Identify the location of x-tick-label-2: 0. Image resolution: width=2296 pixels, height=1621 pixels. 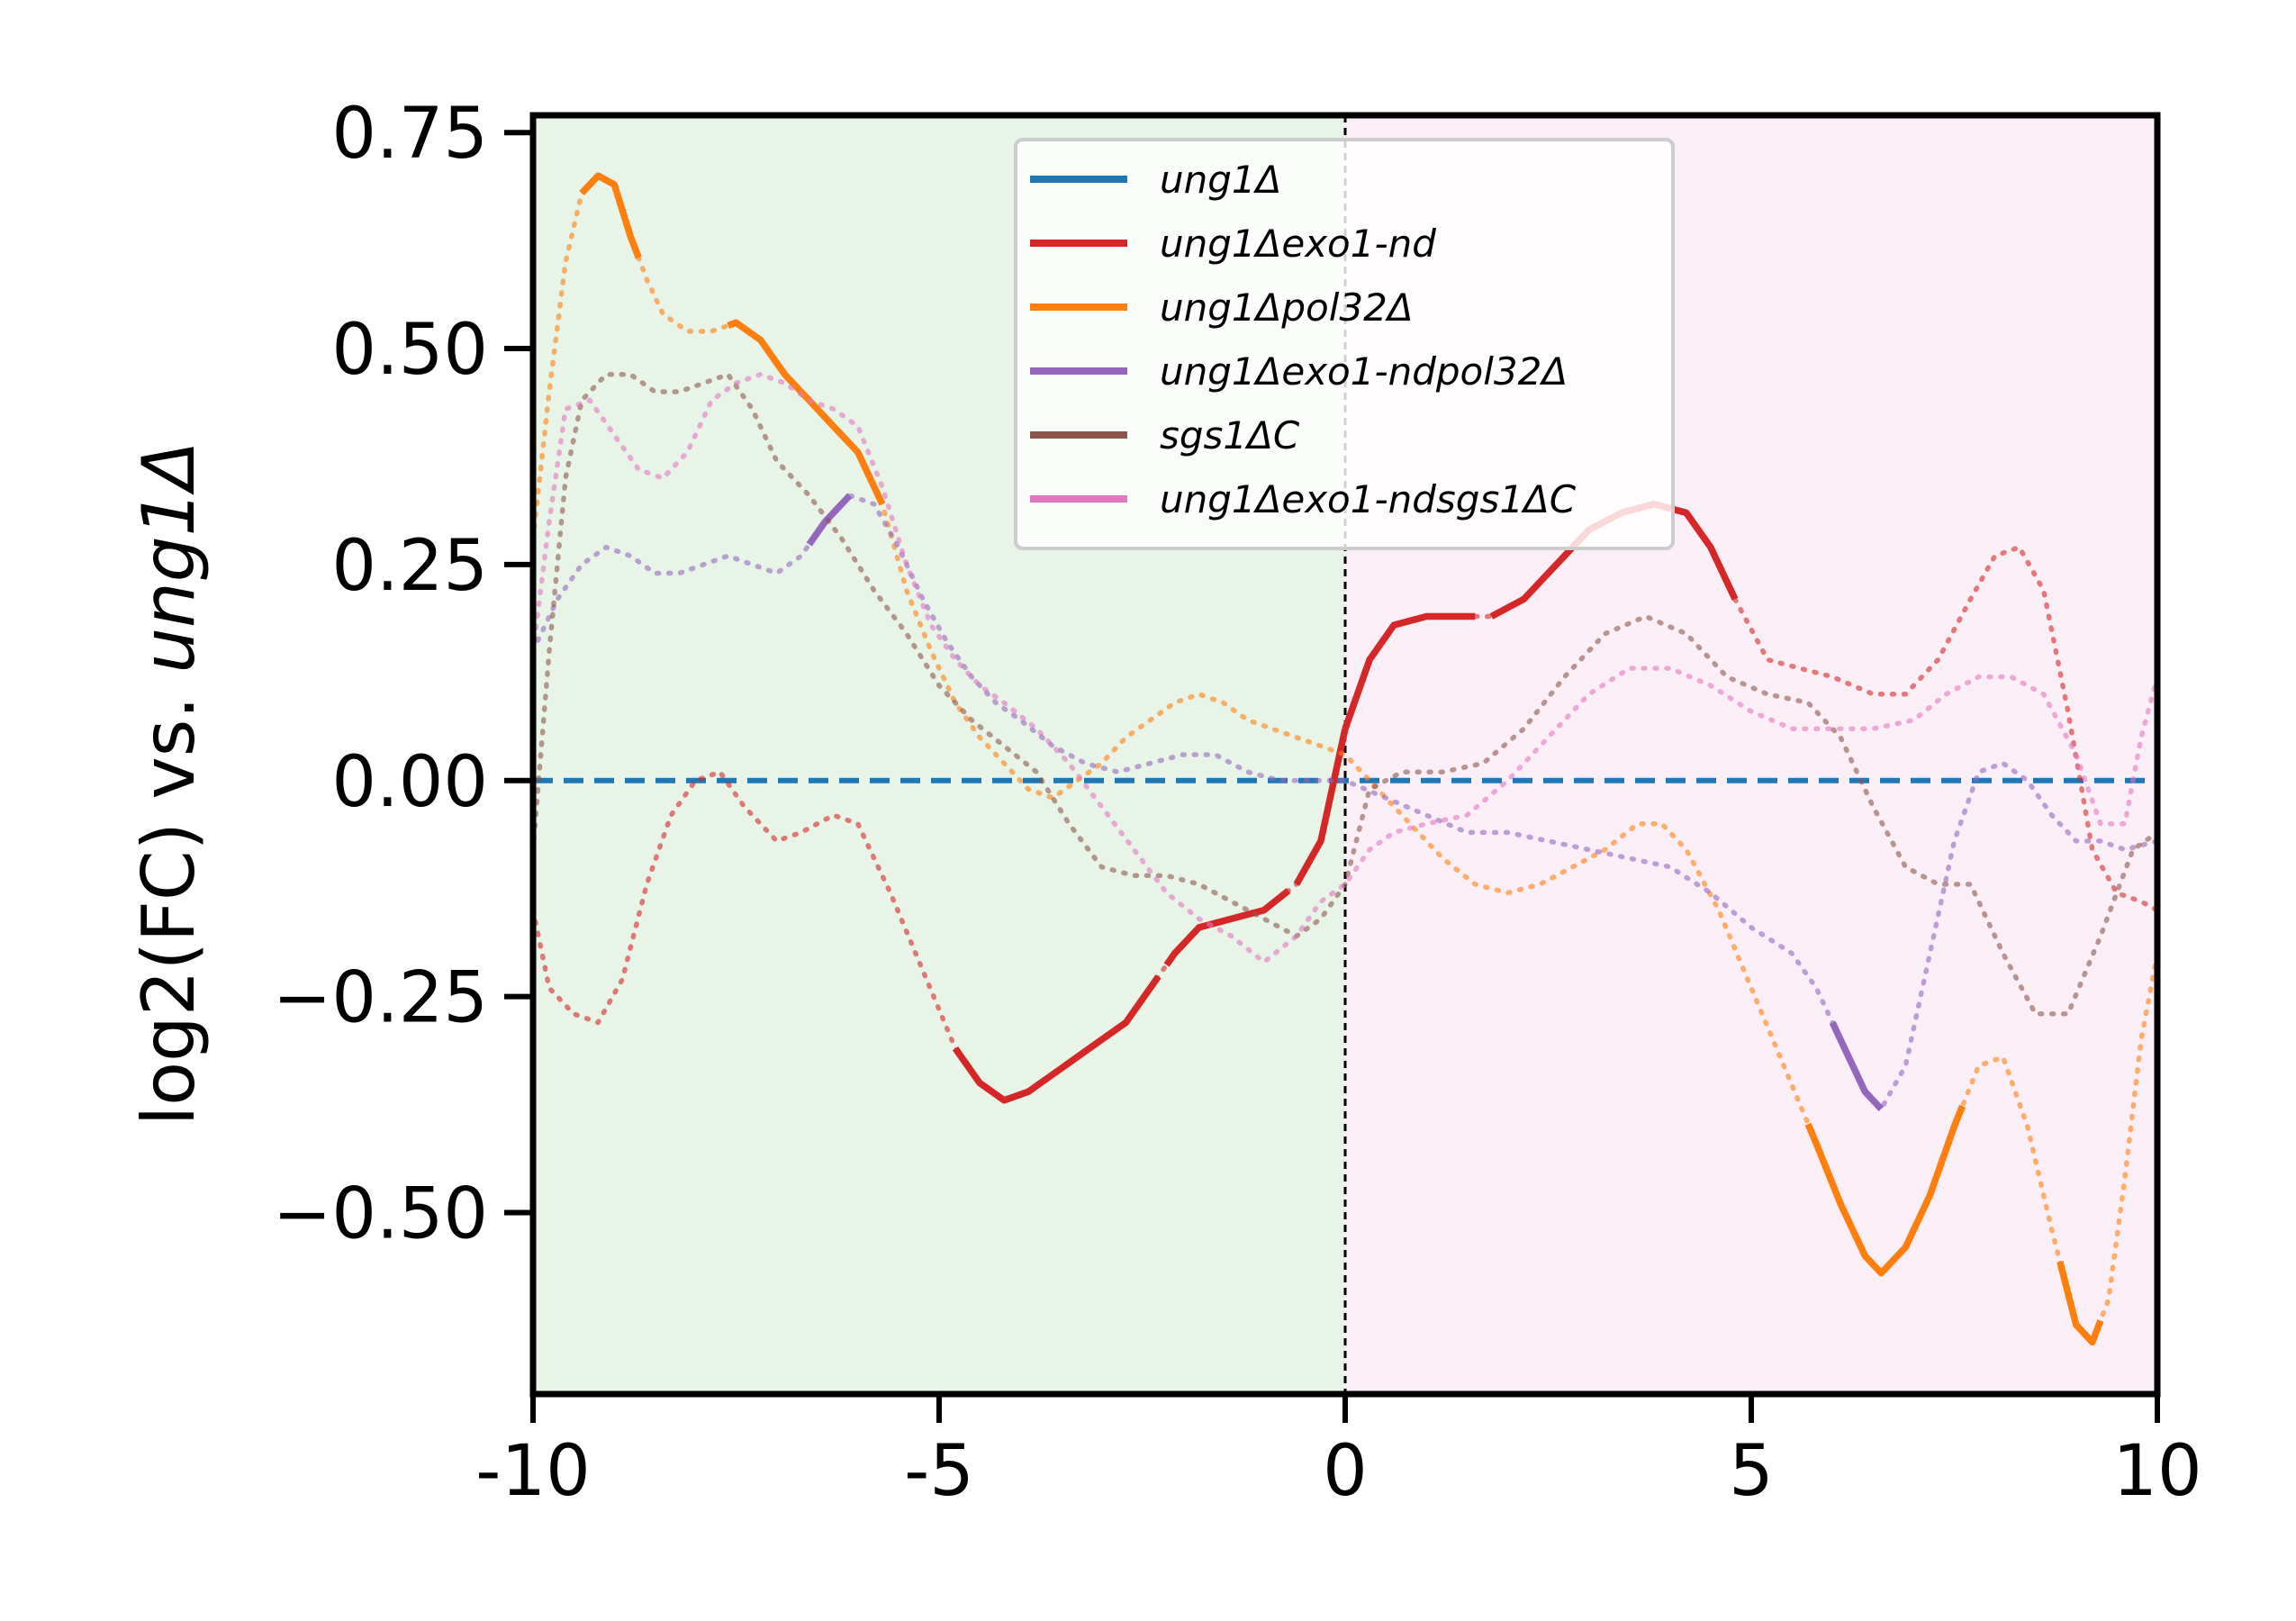
(1345, 1471).